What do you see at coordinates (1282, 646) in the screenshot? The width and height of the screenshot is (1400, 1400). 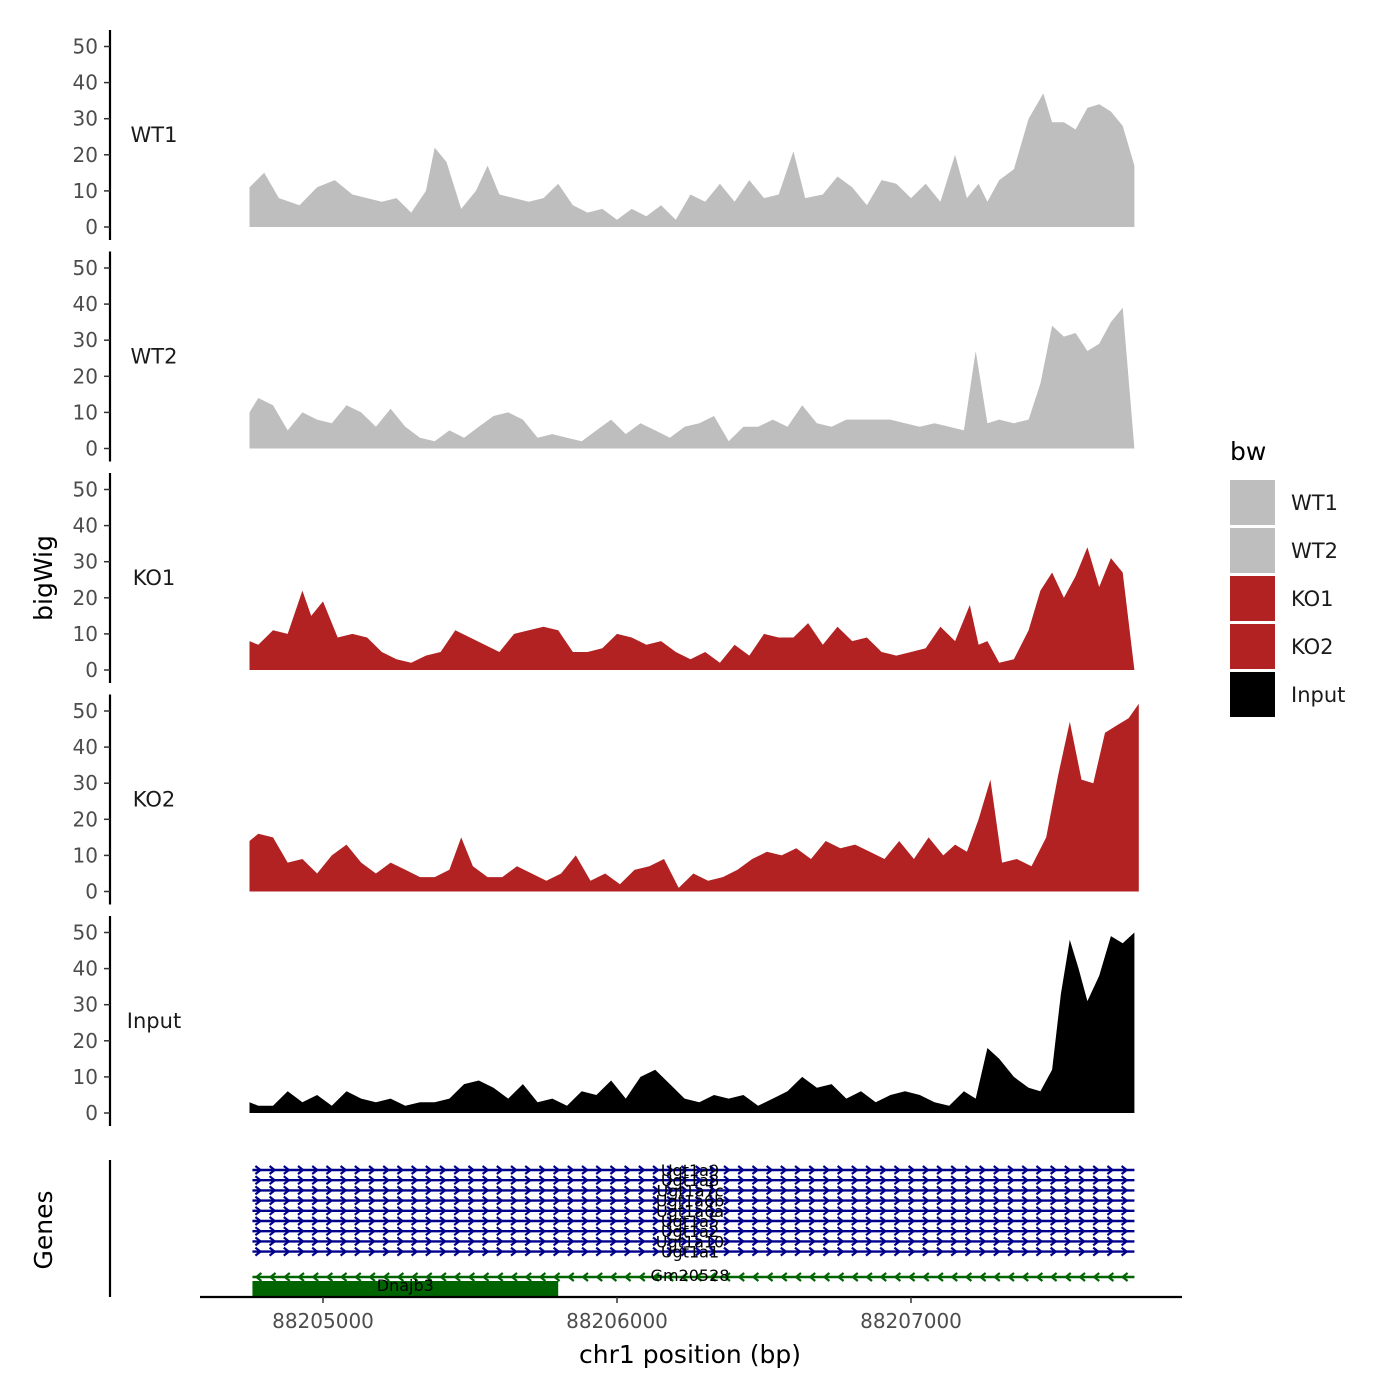 I see `legend-item-ko2: KO2` at bounding box center [1282, 646].